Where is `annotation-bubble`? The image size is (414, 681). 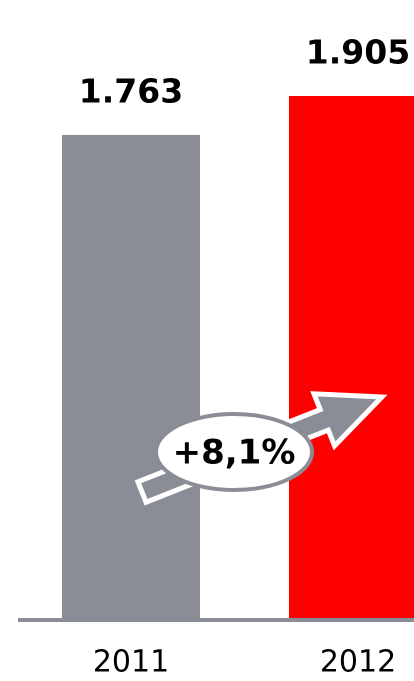
annotation-bubble is located at coordinates (234, 452).